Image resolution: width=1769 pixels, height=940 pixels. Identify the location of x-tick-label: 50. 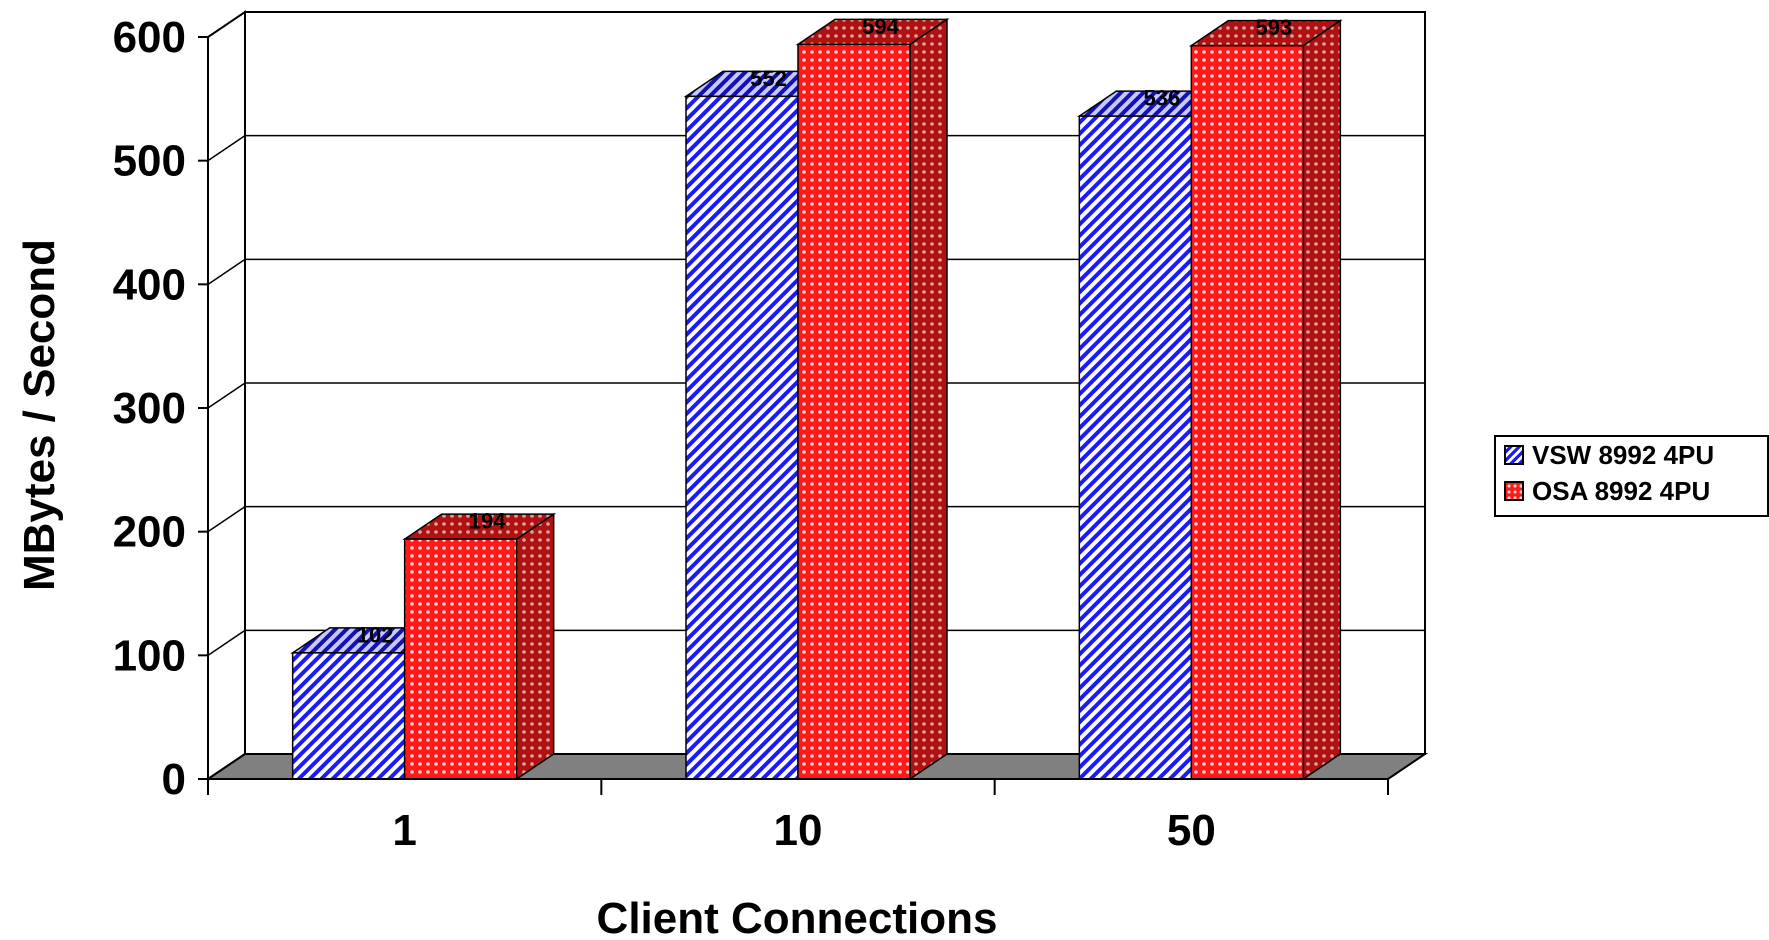
(1191, 830).